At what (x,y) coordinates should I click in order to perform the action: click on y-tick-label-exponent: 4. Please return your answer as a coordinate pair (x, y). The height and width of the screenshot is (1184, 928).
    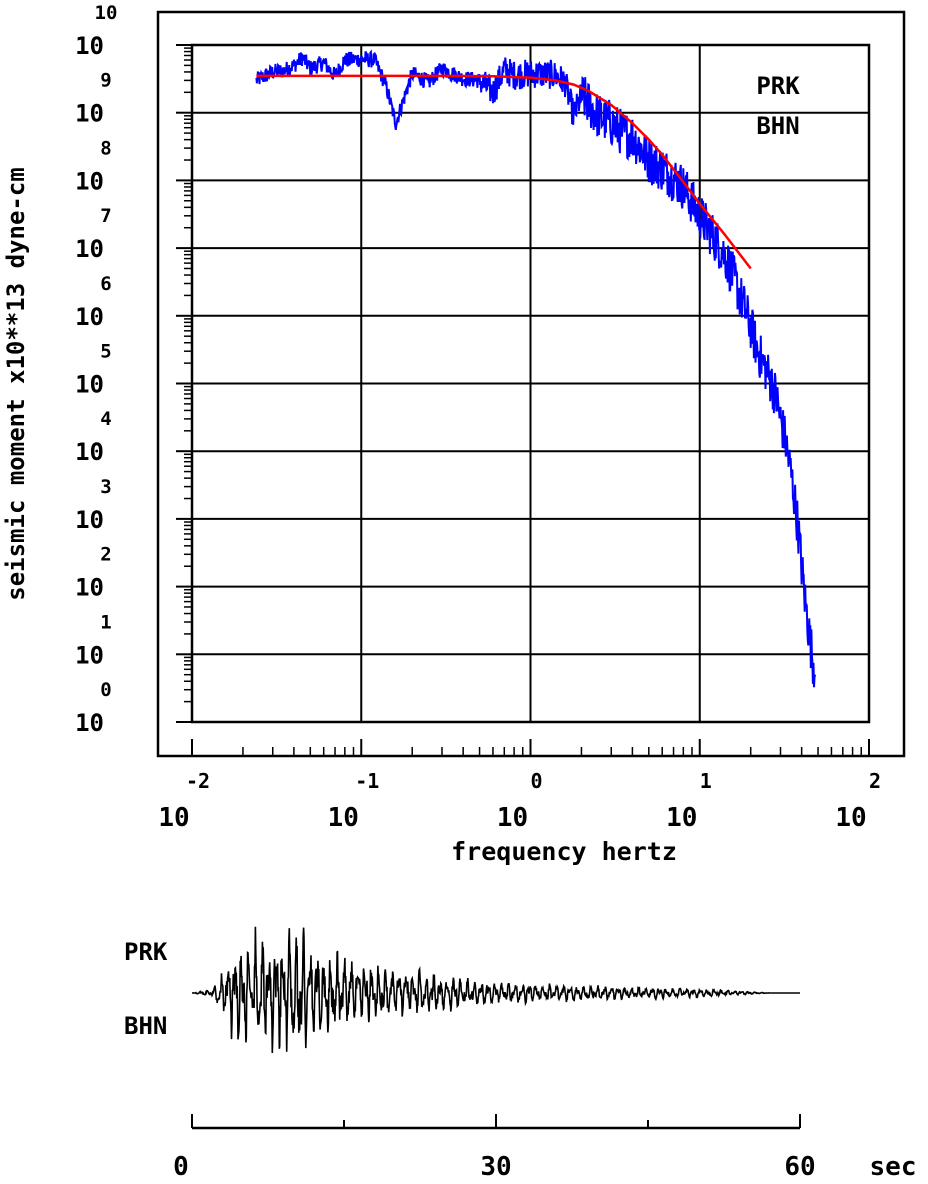
    Looking at the image, I should click on (105, 419).